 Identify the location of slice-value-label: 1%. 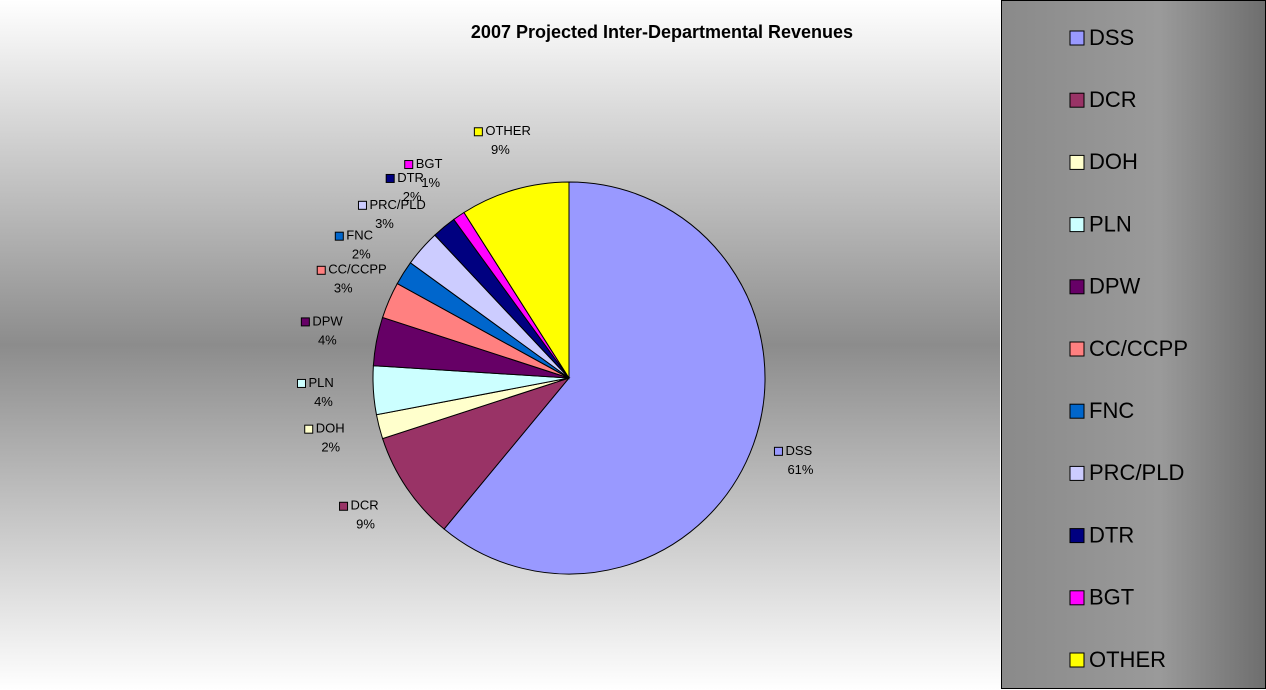
(430, 182).